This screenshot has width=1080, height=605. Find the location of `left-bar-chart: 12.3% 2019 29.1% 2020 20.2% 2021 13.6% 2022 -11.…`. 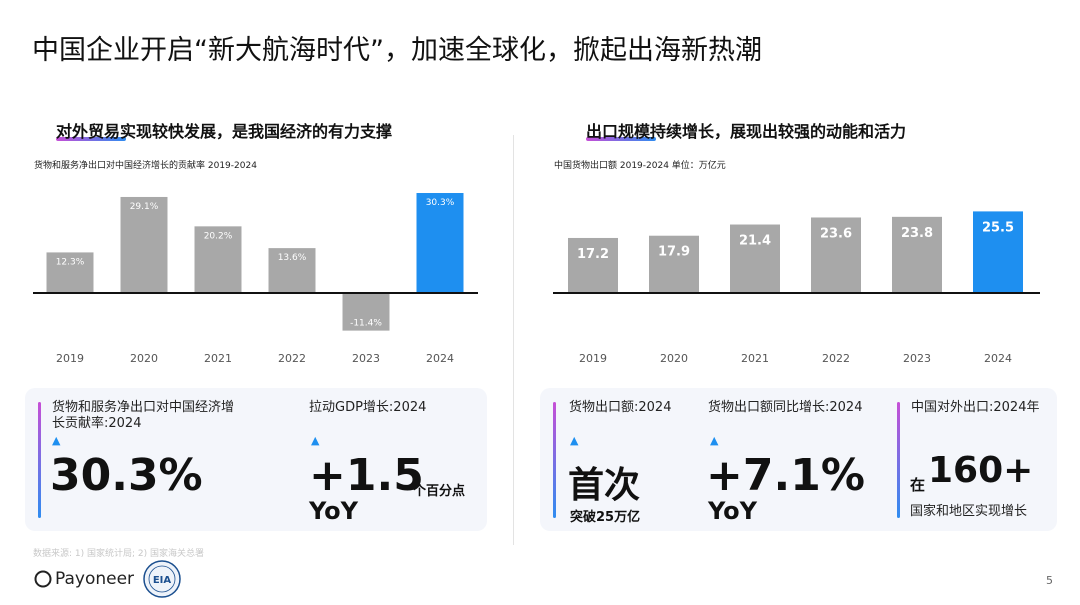

left-bar-chart: 12.3% 2019 29.1% 2020 20.2% 2021 13.6% 2022 -11.… is located at coordinates (255, 279).